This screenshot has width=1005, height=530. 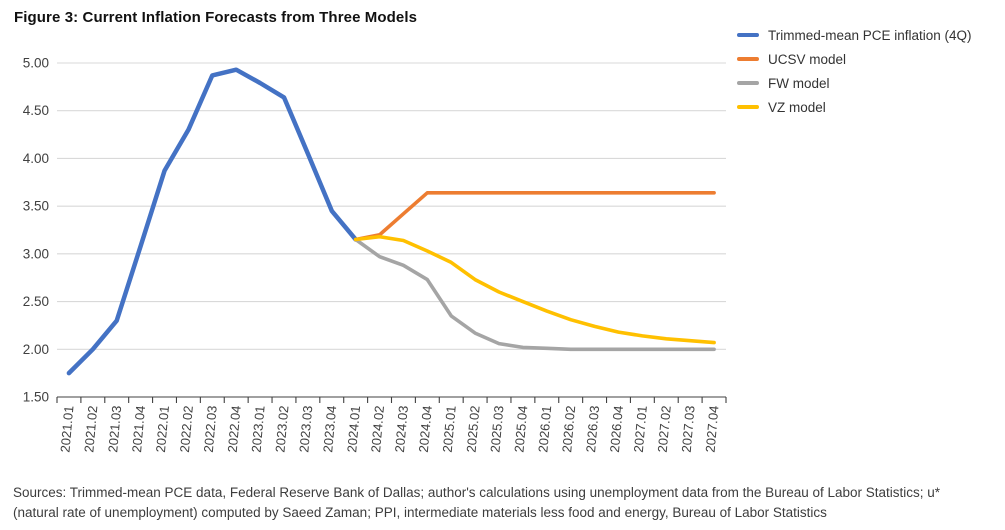 I want to click on x-tick-label: 2022.01, so click(x=162, y=429).